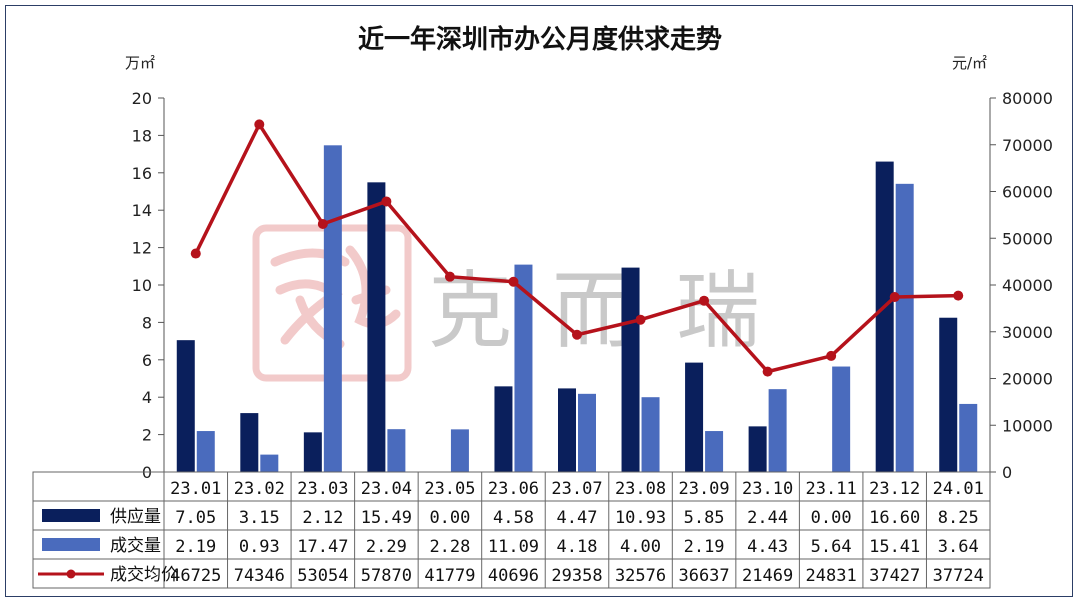 The height and width of the screenshot is (604, 1080). I want to click on category-label: 23.05, so click(449, 489).